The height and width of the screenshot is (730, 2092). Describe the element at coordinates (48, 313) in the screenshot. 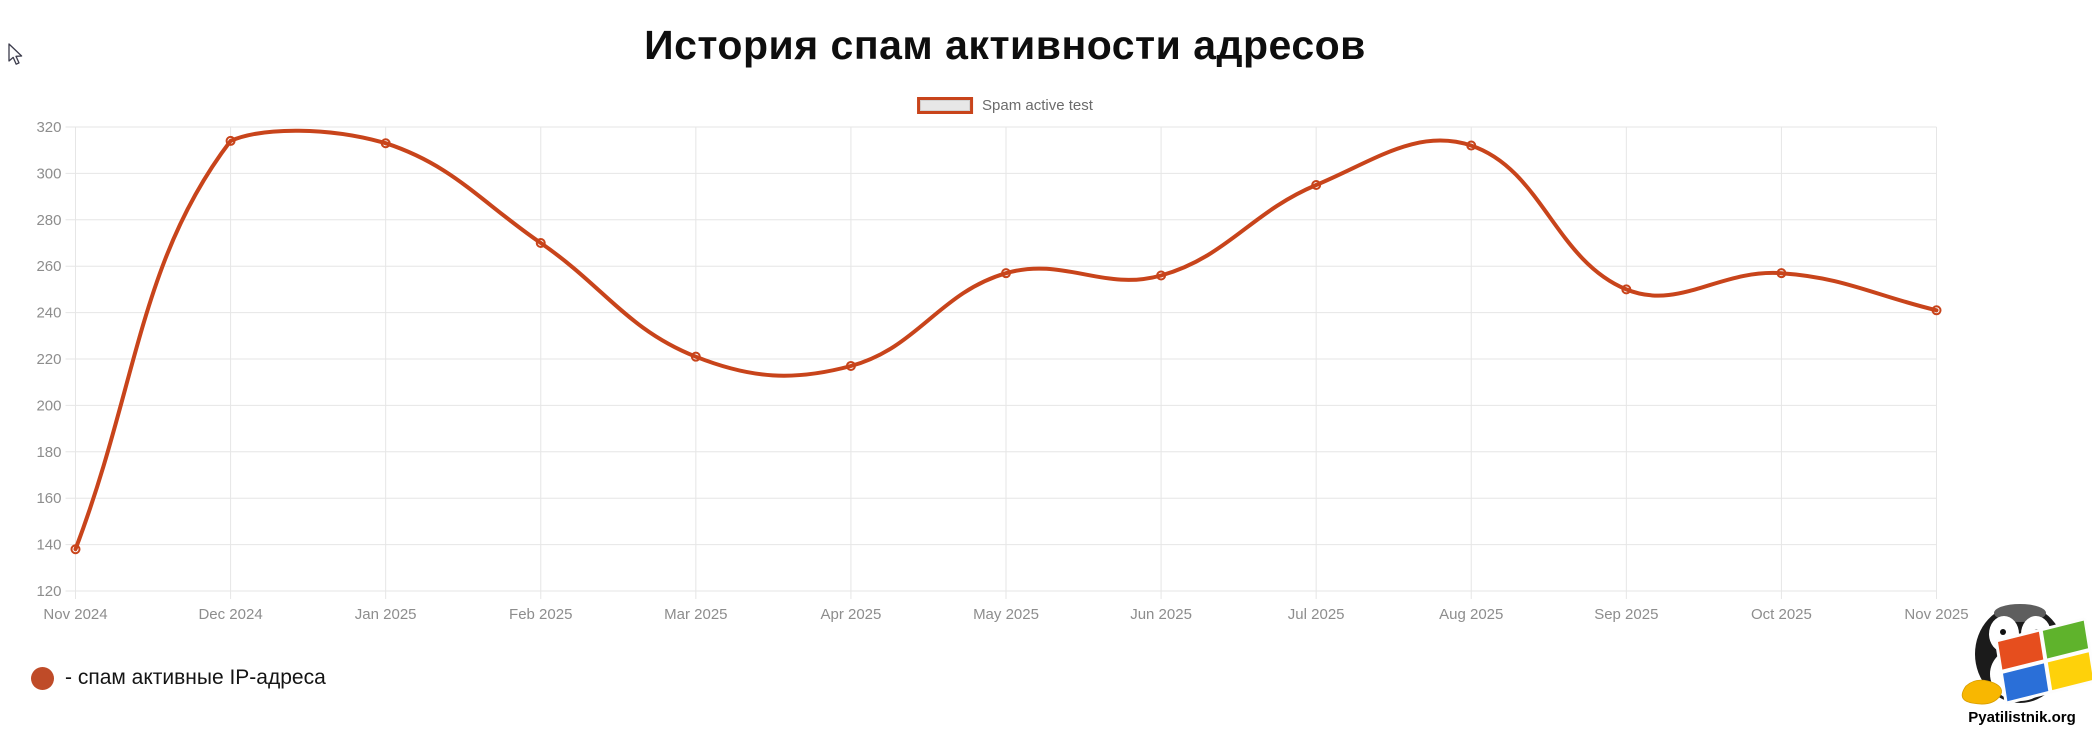

I see `y-tick-label: 240` at that location.